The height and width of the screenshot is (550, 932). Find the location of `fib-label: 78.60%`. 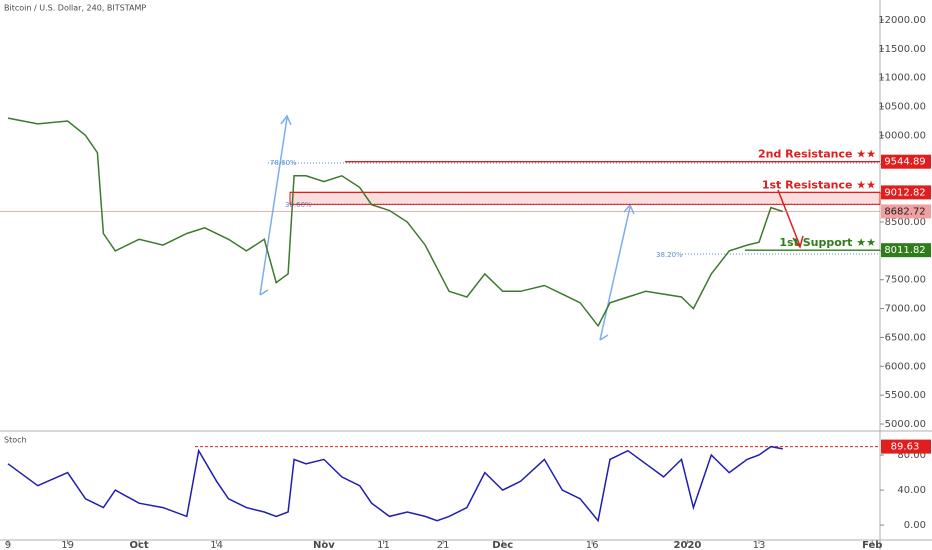

fib-label: 78.60% is located at coordinates (283, 163).